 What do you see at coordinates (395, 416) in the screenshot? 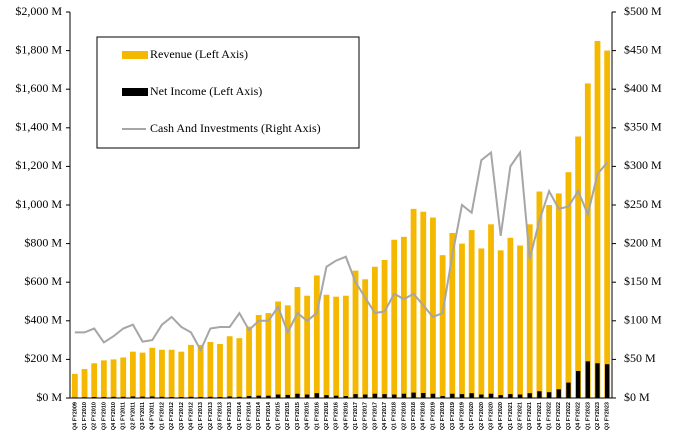
I see `x-tick-label: Q1 FY2018` at bounding box center [395, 416].